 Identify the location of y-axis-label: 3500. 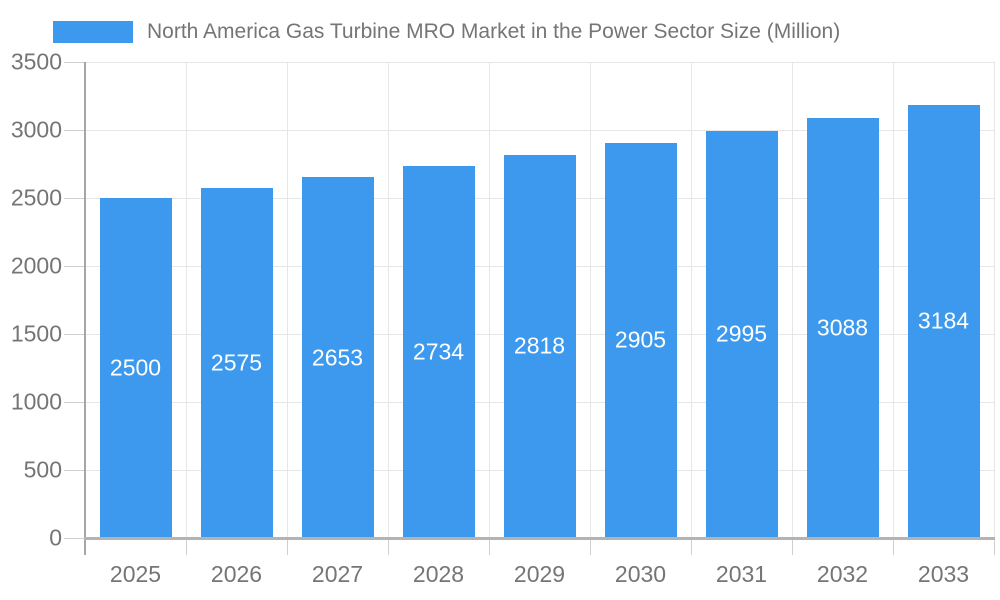
(36, 61).